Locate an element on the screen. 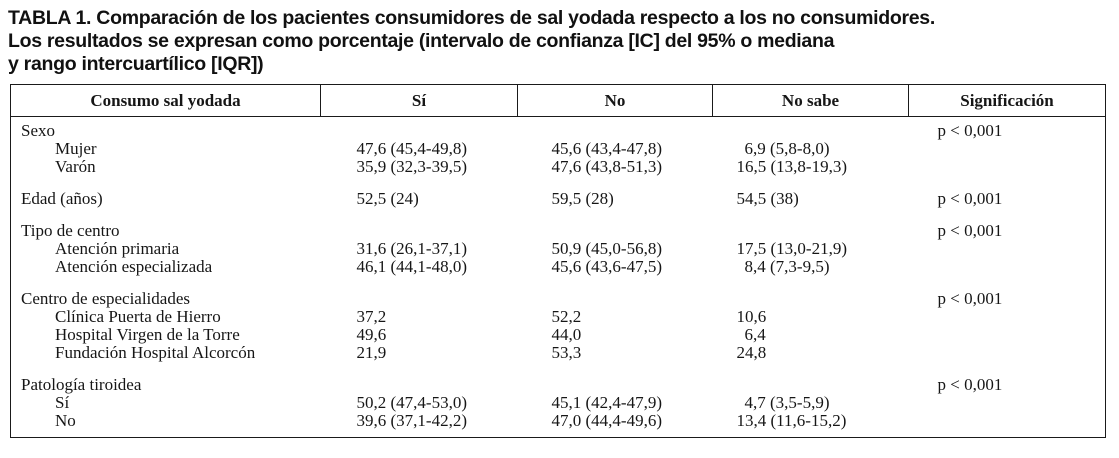 The height and width of the screenshot is (458, 1119). cell-no: 44,0 is located at coordinates (566, 335).